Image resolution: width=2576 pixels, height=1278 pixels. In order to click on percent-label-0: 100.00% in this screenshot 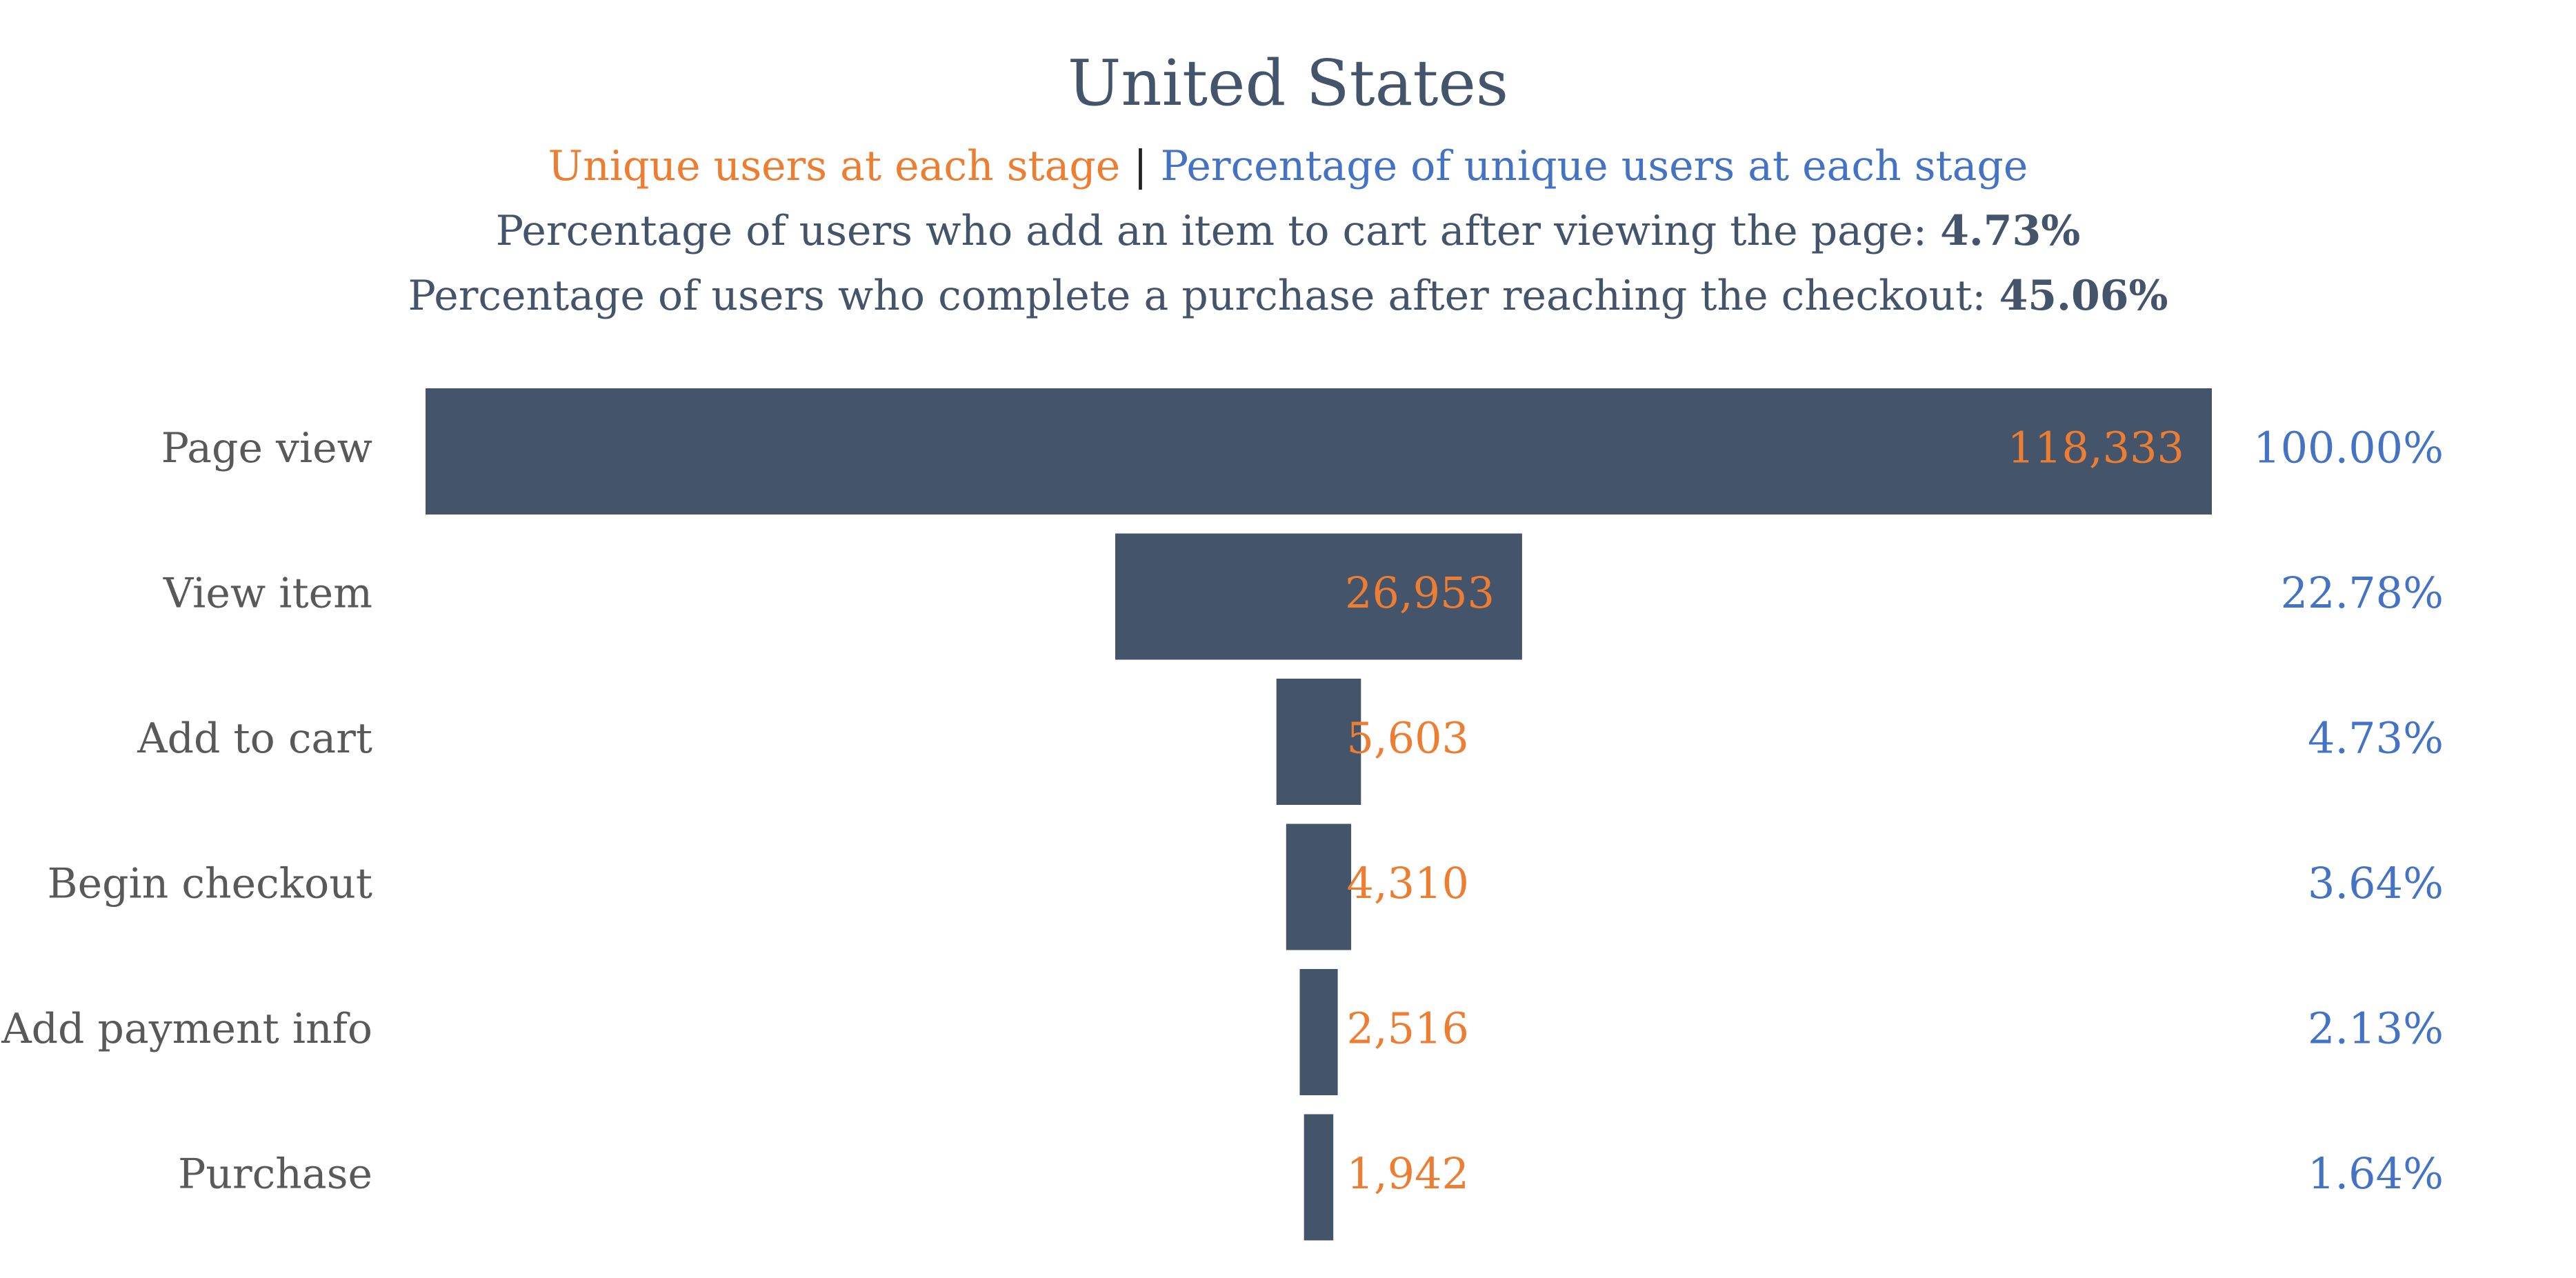, I will do `click(2348, 448)`.